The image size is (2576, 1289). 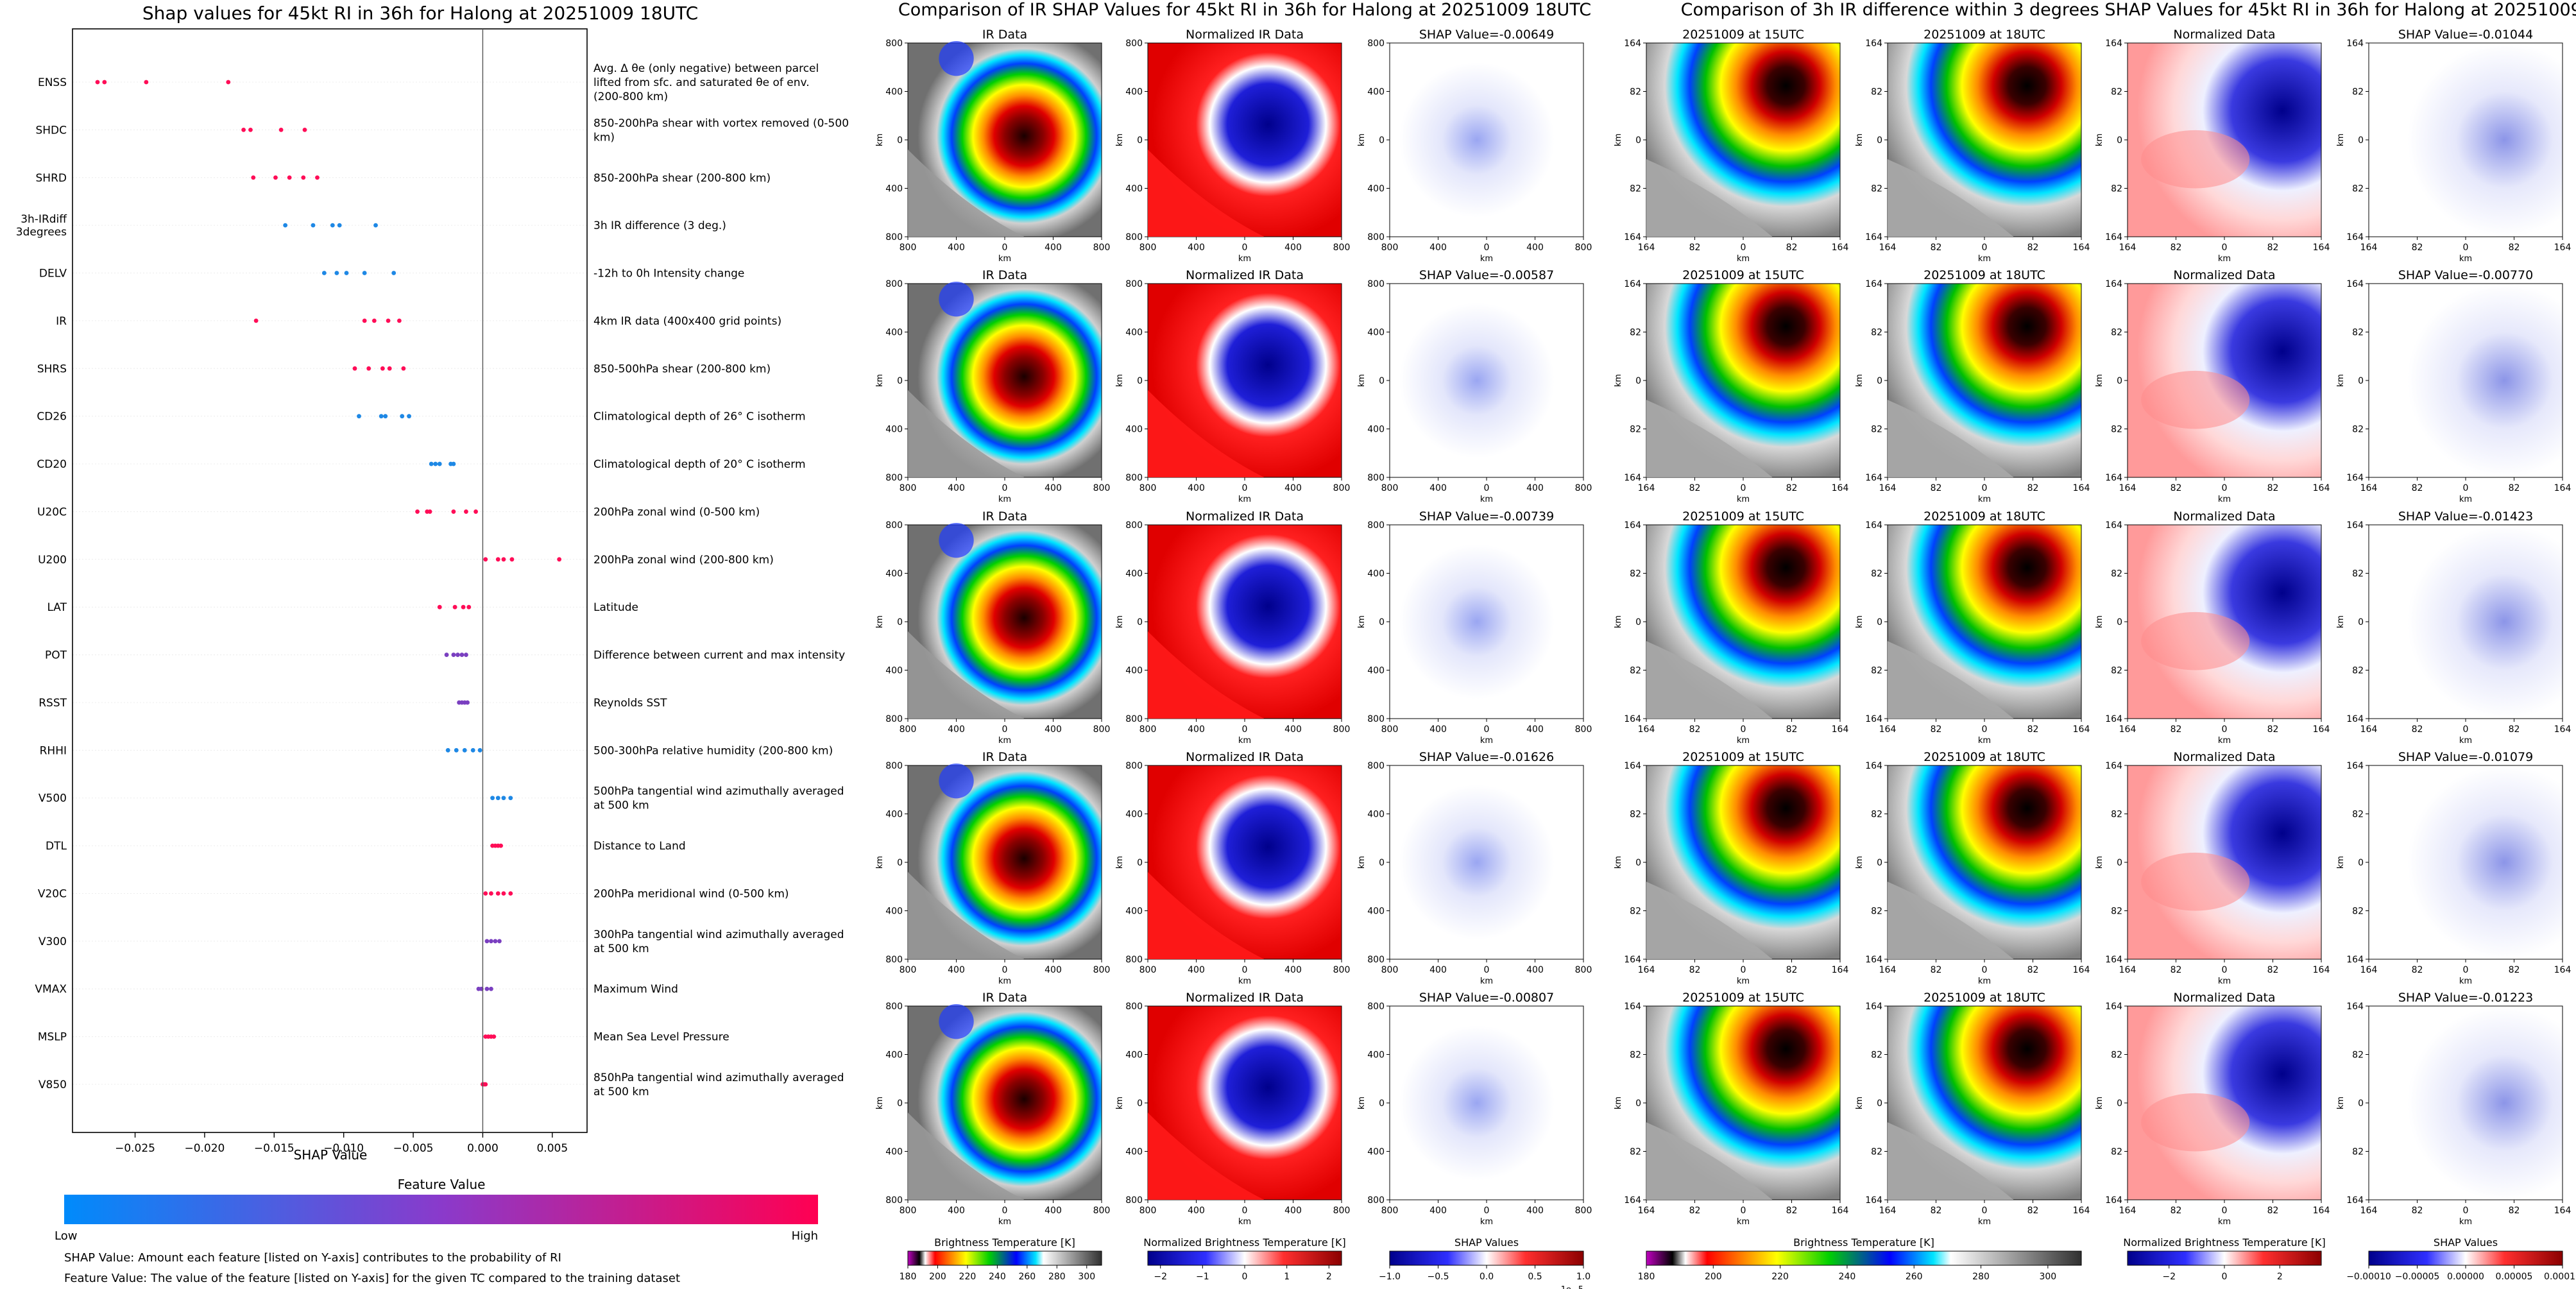 What do you see at coordinates (1206, 675) in the screenshot?
I see `norm-warm-region` at bounding box center [1206, 675].